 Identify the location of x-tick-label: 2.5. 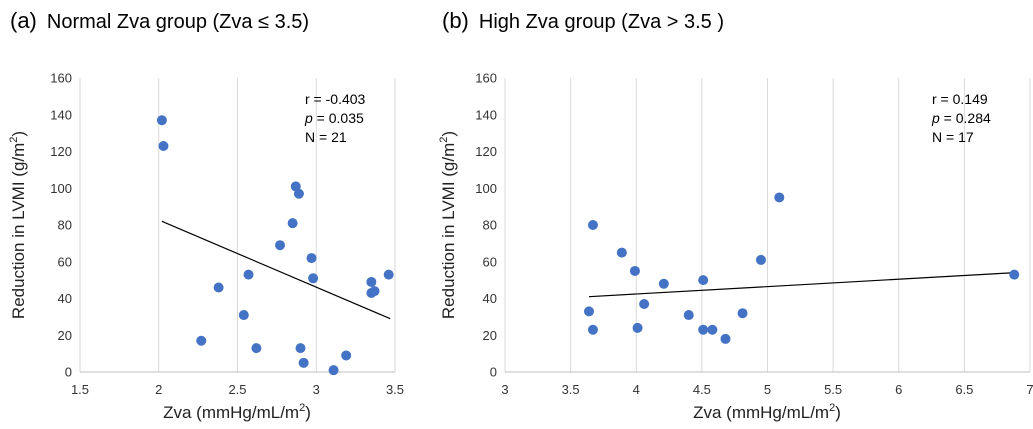
(237, 389).